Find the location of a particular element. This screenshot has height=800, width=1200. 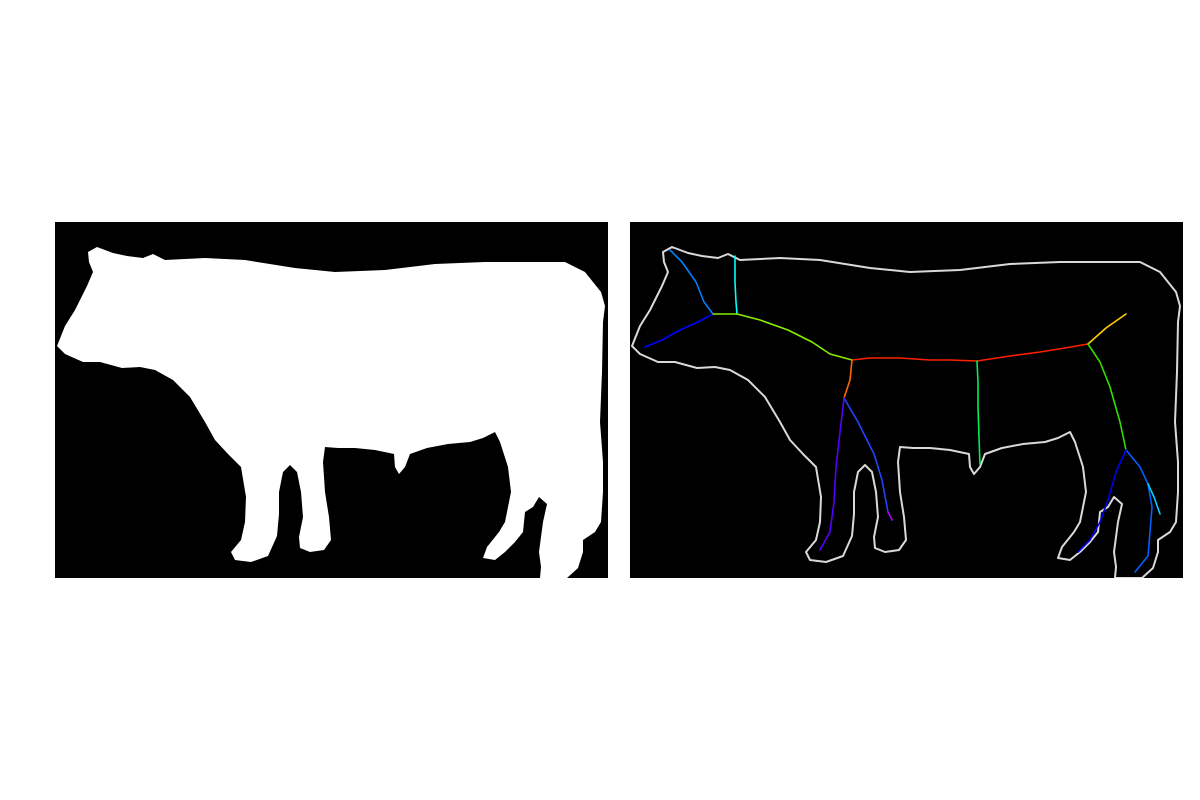

skeleton-branch-tailhead is located at coordinates (1107, 329).